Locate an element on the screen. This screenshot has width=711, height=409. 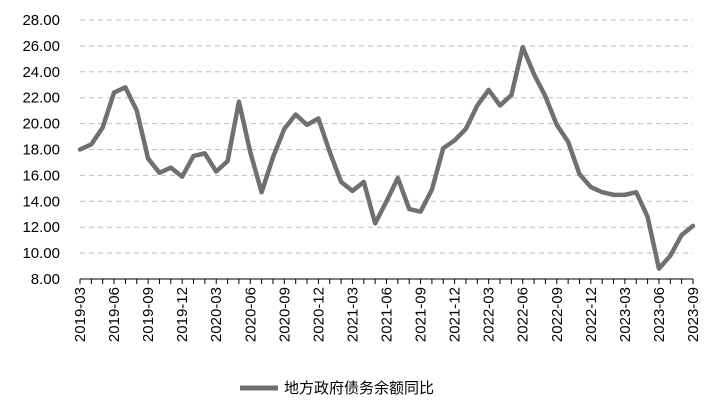
legend-label-0: 地方政府债务余额同比 is located at coordinates (359, 388).